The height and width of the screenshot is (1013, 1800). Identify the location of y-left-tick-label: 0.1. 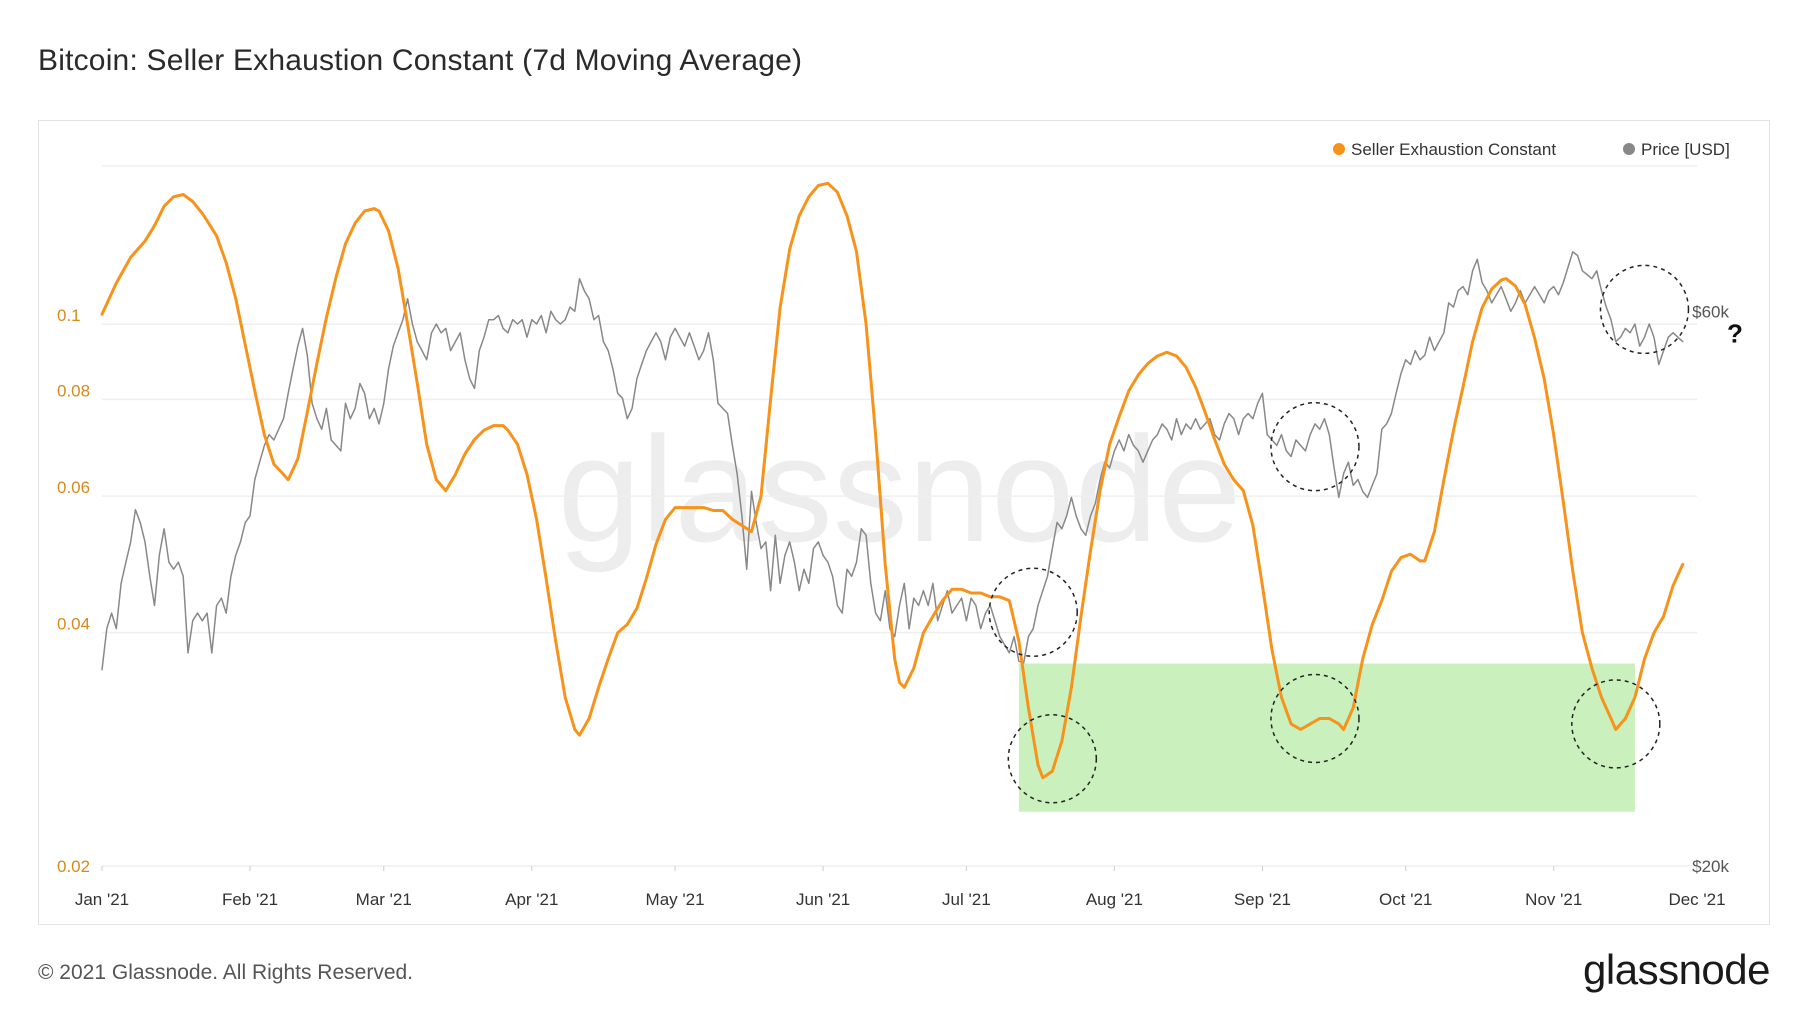
(69, 315).